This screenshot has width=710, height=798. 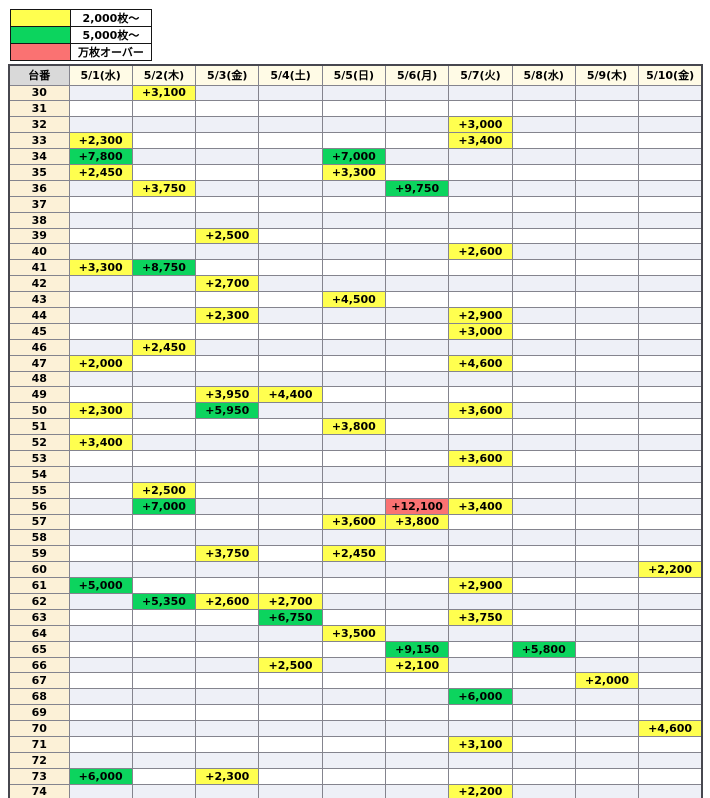 What do you see at coordinates (227, 411) in the screenshot?
I see `value-cell: +5,950` at bounding box center [227, 411].